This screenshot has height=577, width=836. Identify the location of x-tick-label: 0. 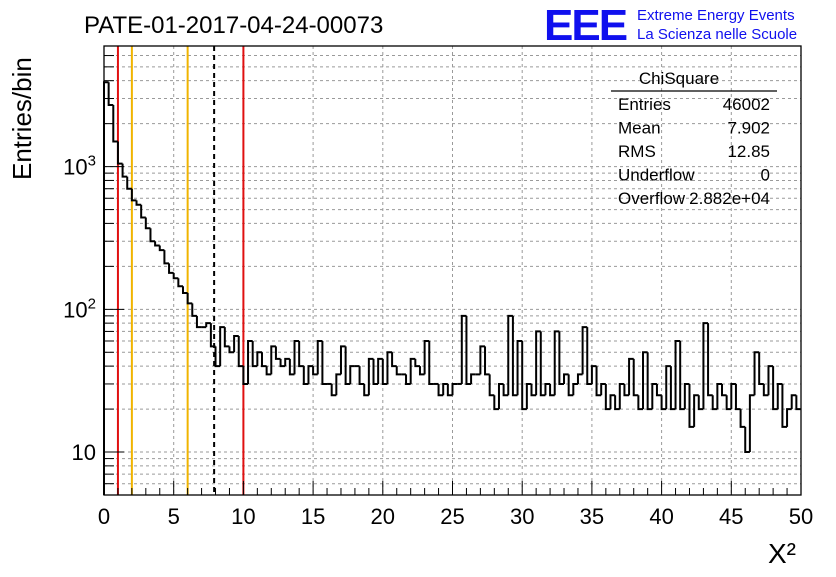
(104, 516).